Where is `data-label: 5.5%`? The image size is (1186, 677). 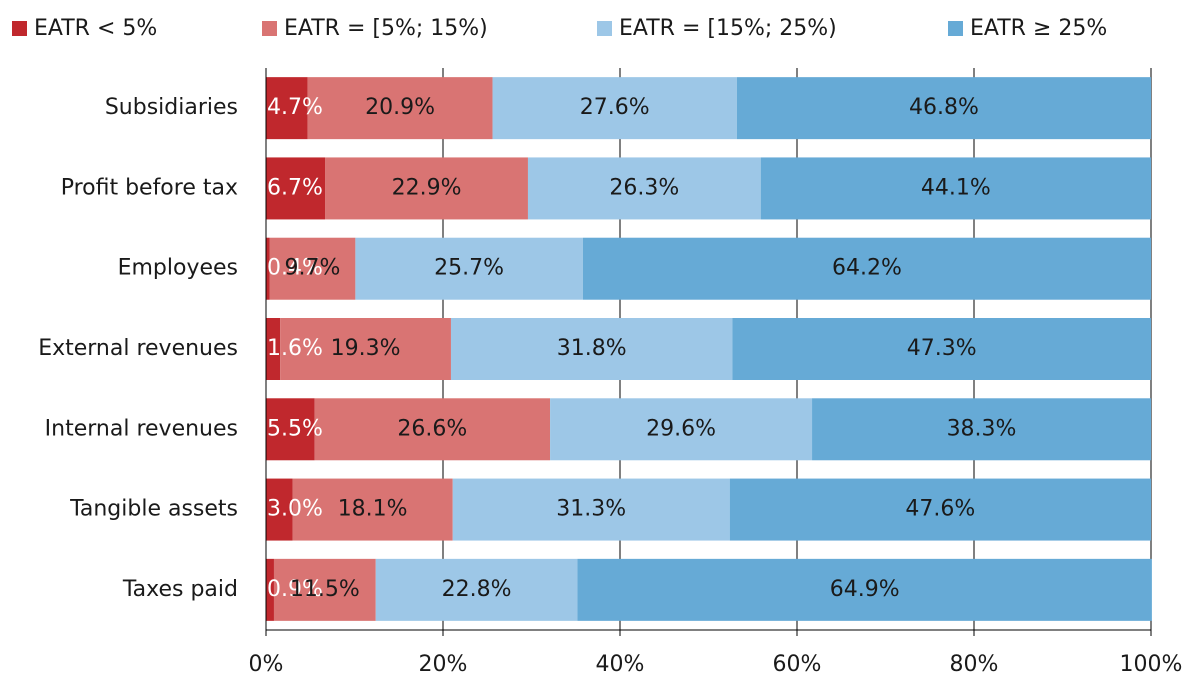
data-label: 5.5% is located at coordinates (295, 428).